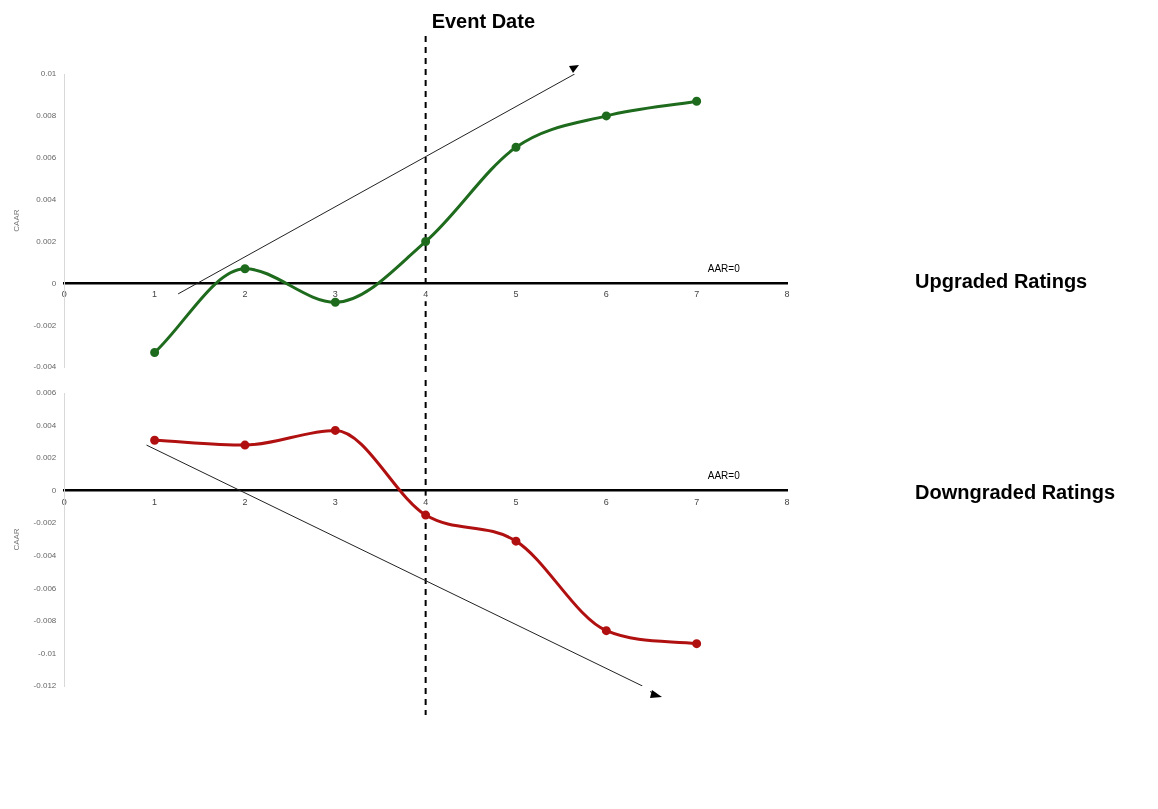  I want to click on text: Downgraded Ratings, so click(1015, 491).